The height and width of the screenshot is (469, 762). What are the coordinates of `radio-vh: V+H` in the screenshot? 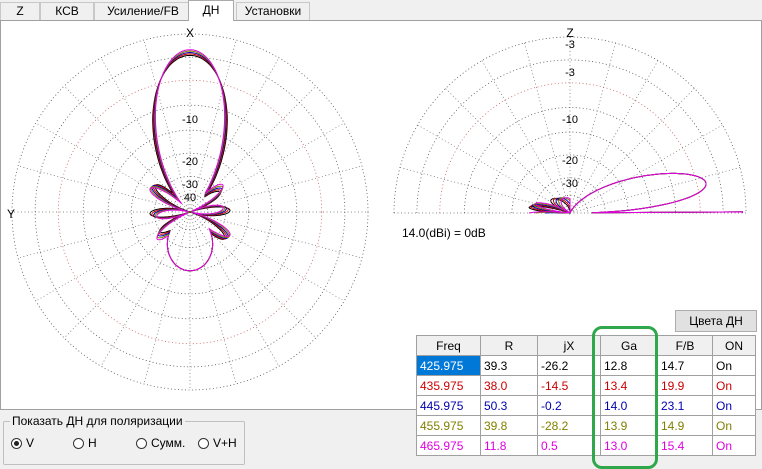 It's located at (217, 443).